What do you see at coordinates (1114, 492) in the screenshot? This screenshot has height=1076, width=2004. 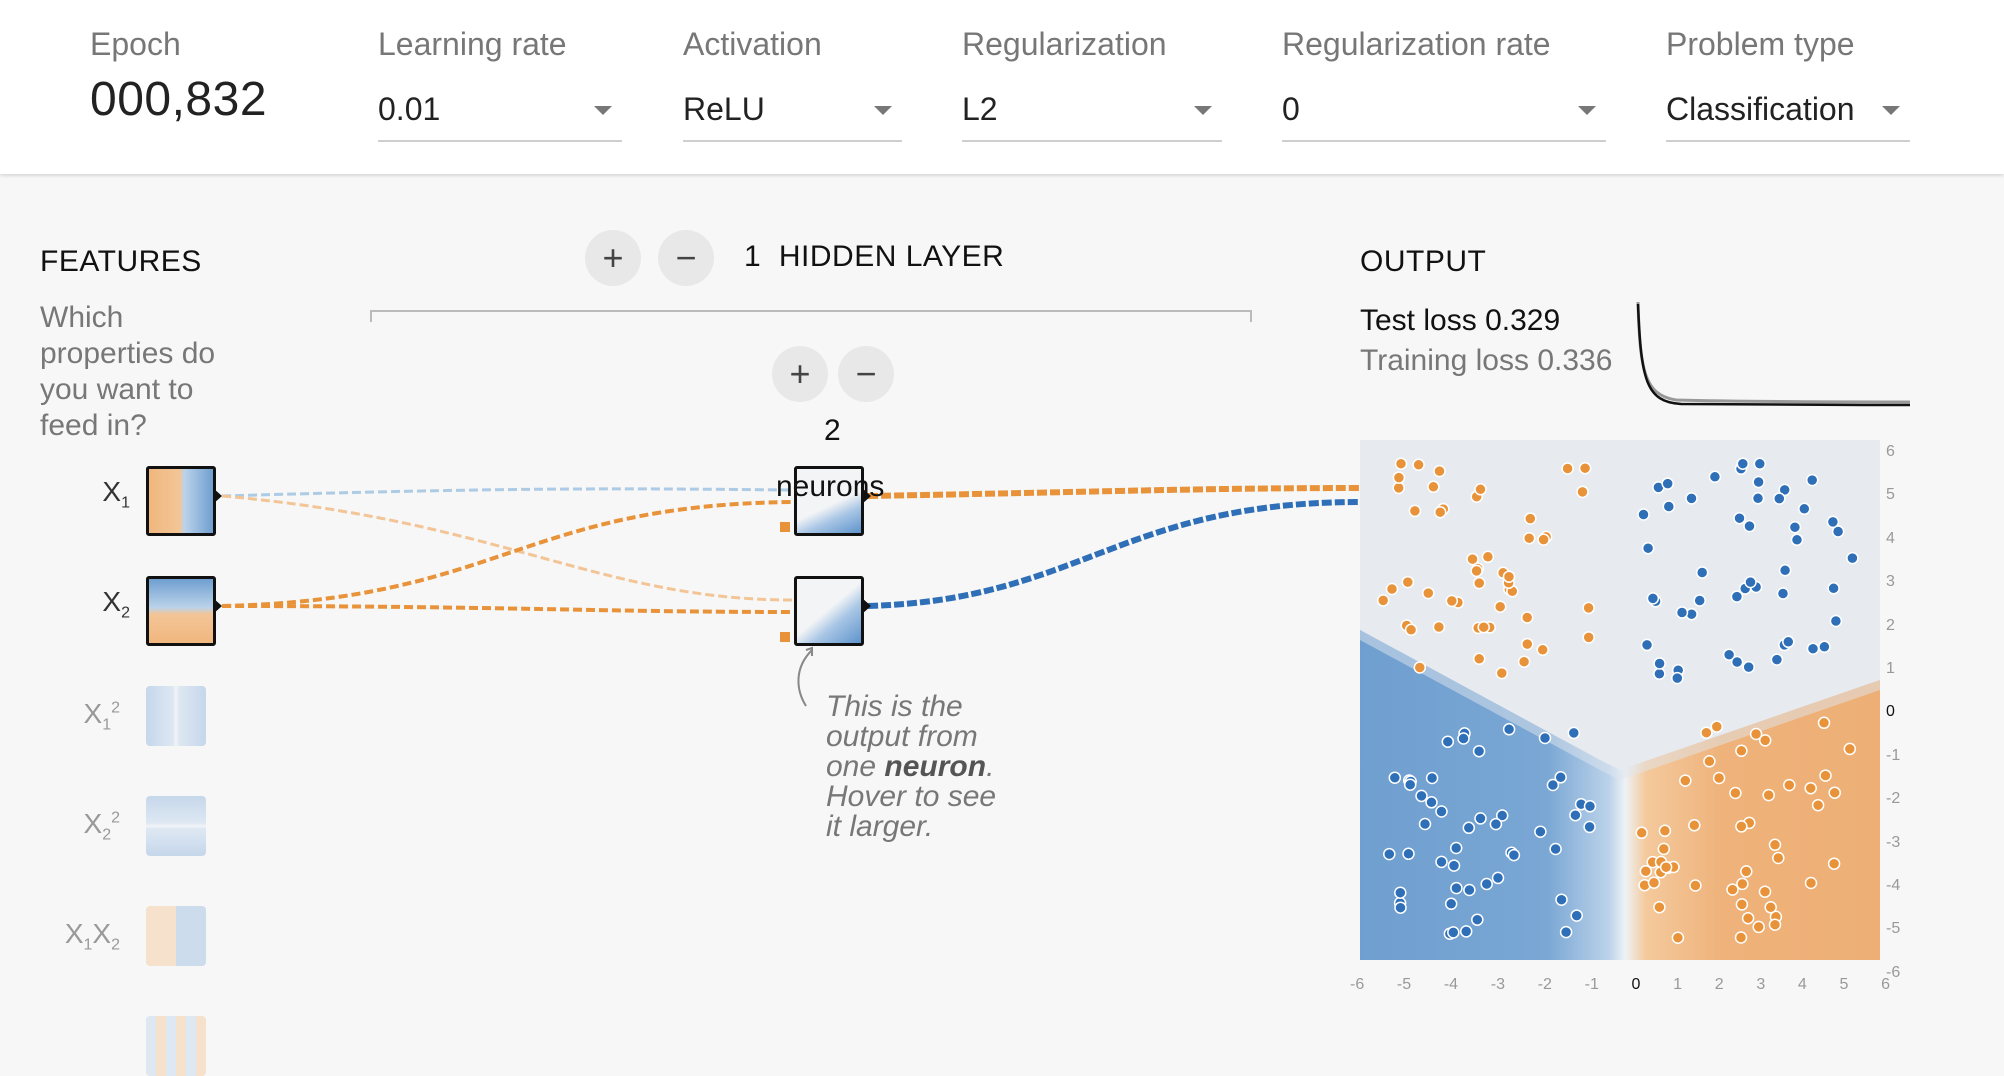 I see `link-n1-output` at bounding box center [1114, 492].